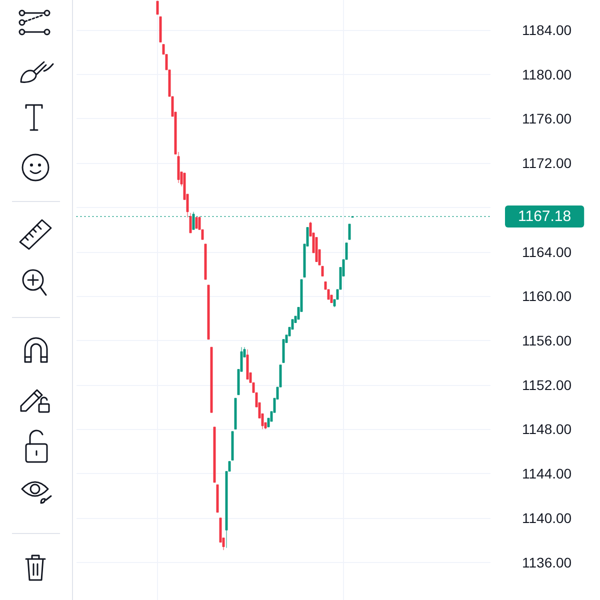 This screenshot has height=600, width=600. I want to click on y-tick-label: 1148.00, so click(547, 429).